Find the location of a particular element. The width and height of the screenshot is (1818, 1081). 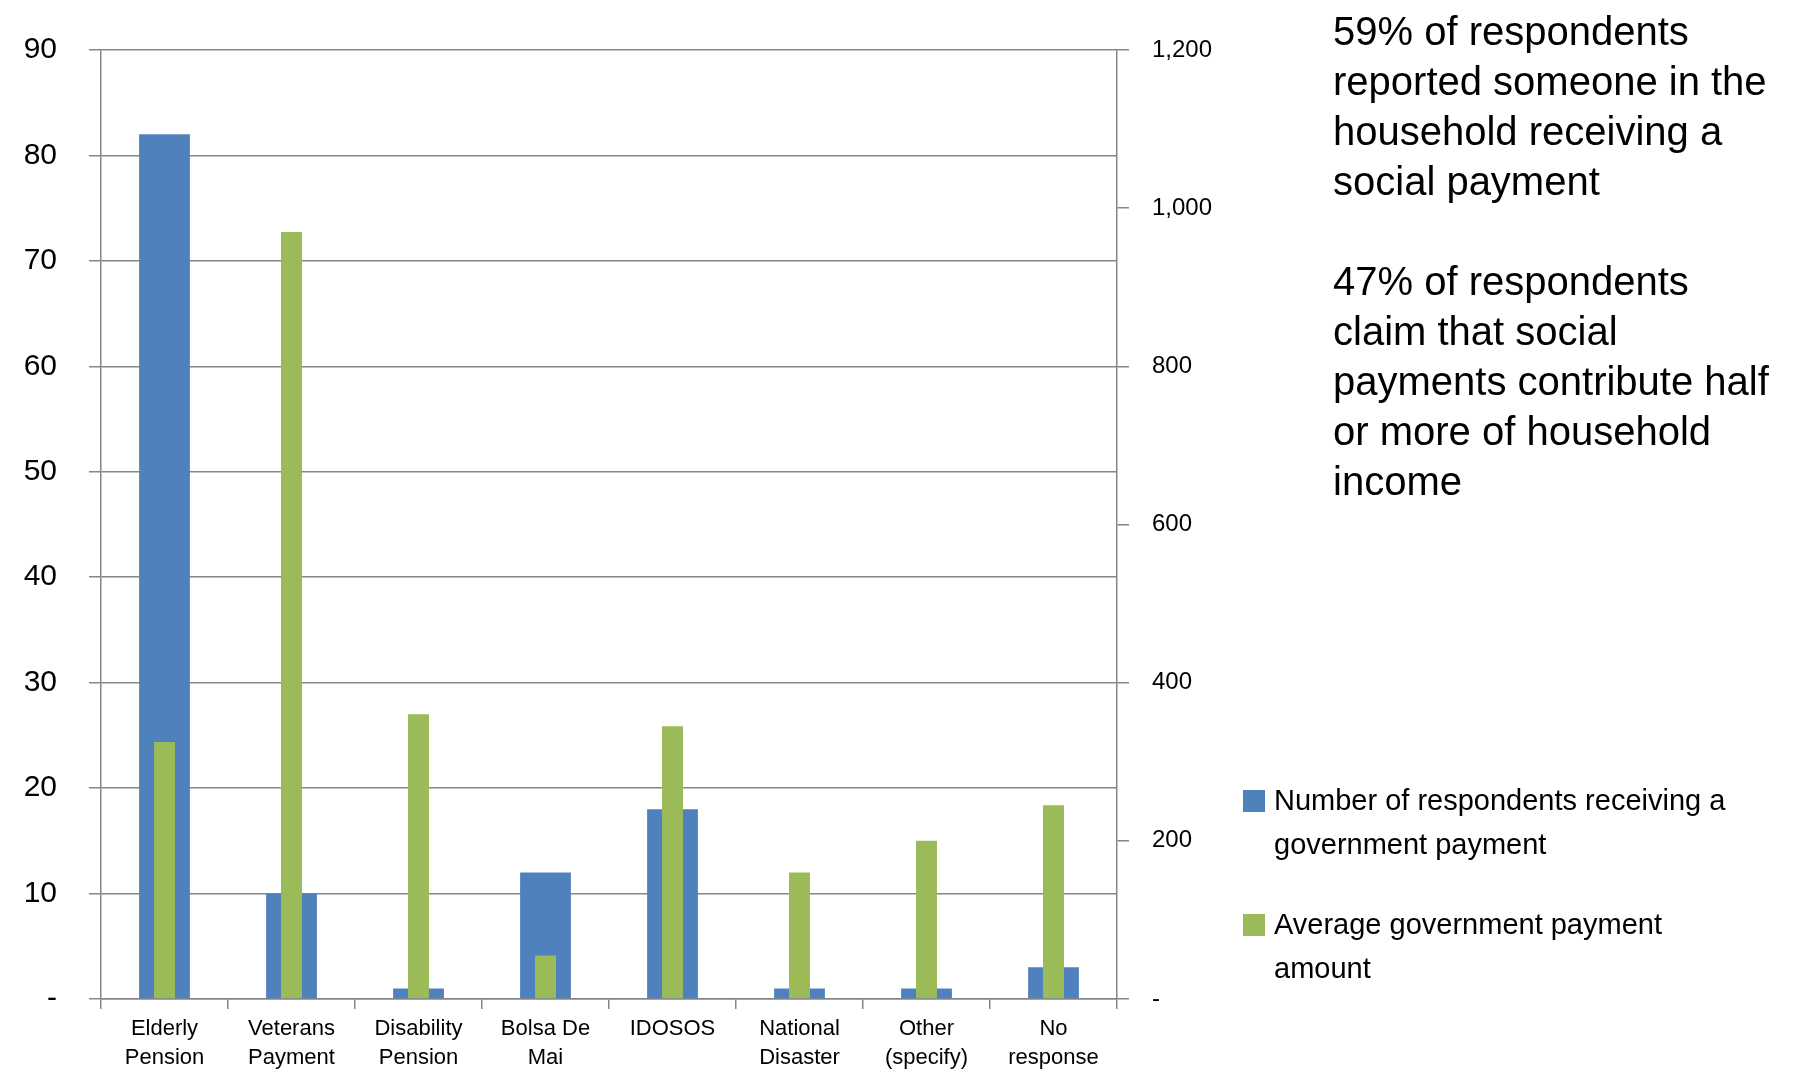

legend-label: Average government payment amount is located at coordinates (1468, 946).